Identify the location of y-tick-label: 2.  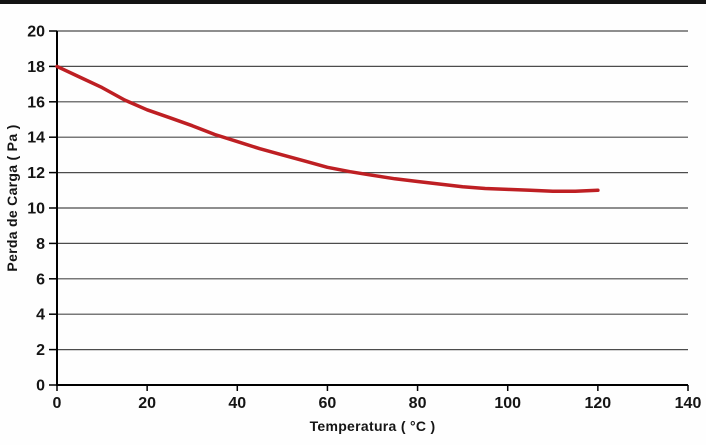
(40, 350).